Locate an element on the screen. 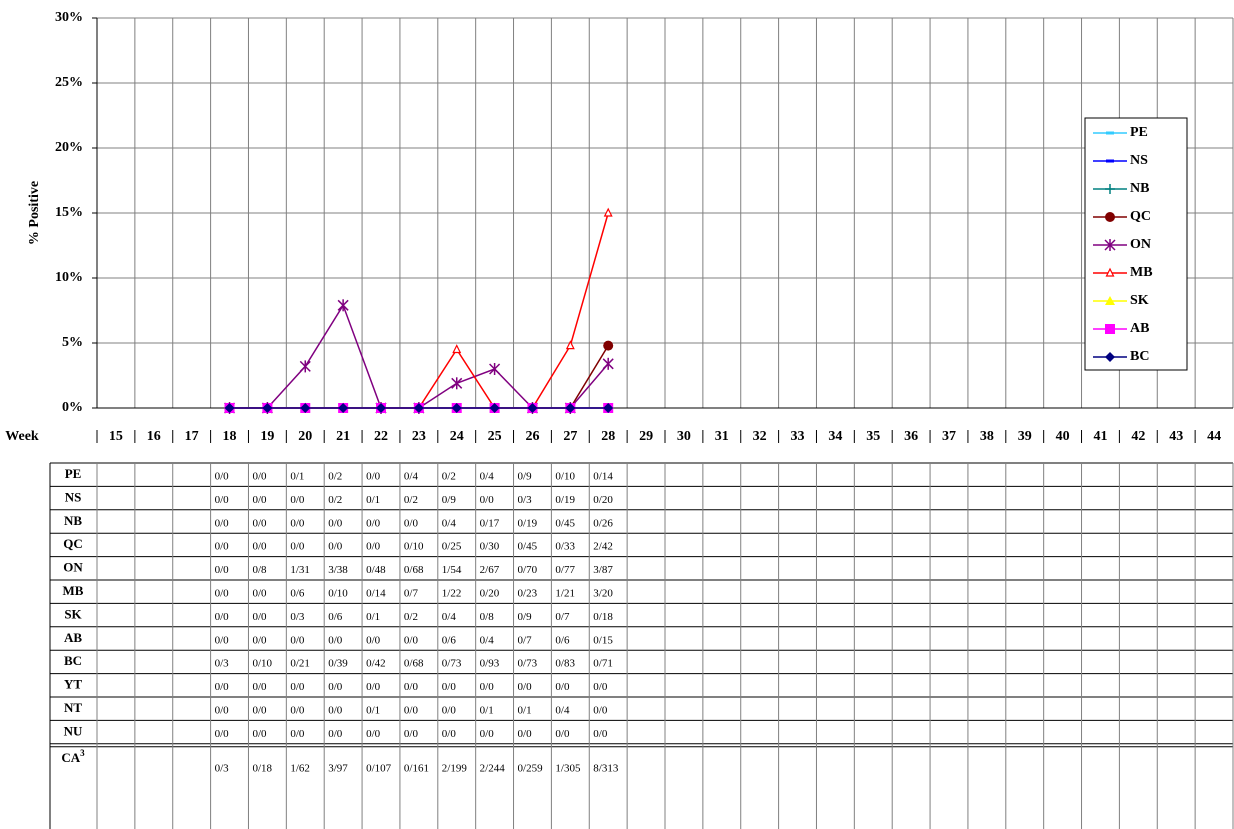 This screenshot has height=829, width=1234. row-label-text: MB is located at coordinates (73, 590).